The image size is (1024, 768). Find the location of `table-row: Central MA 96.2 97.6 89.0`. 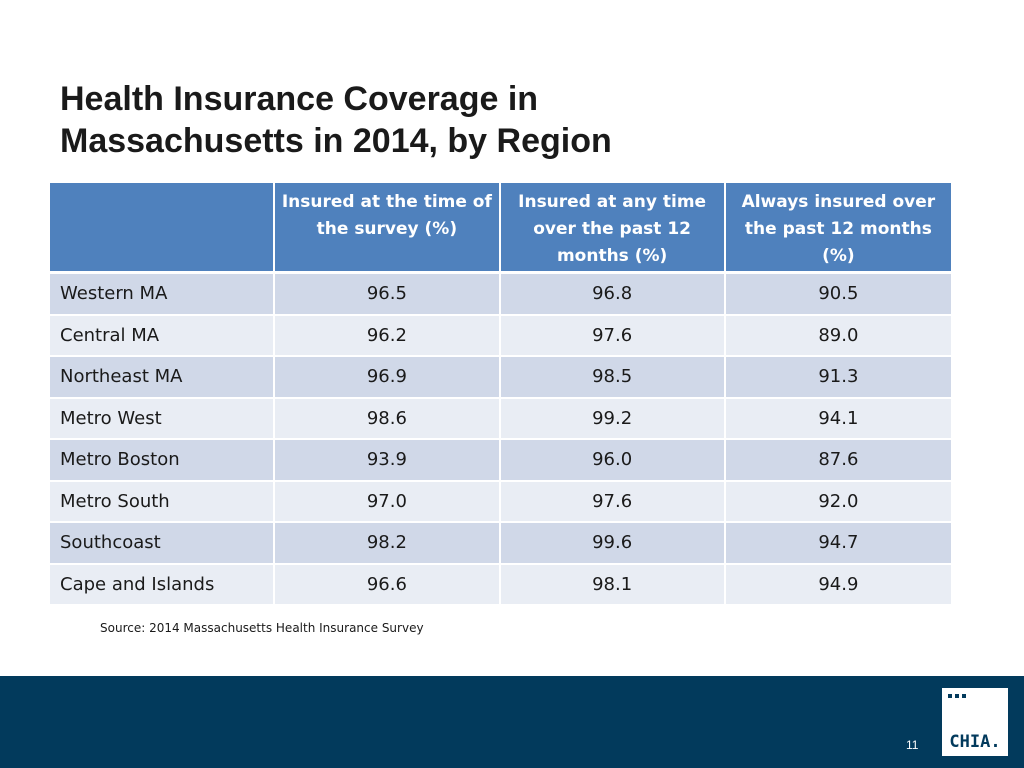

table-row: Central MA 96.2 97.6 89.0 is located at coordinates (500, 336).